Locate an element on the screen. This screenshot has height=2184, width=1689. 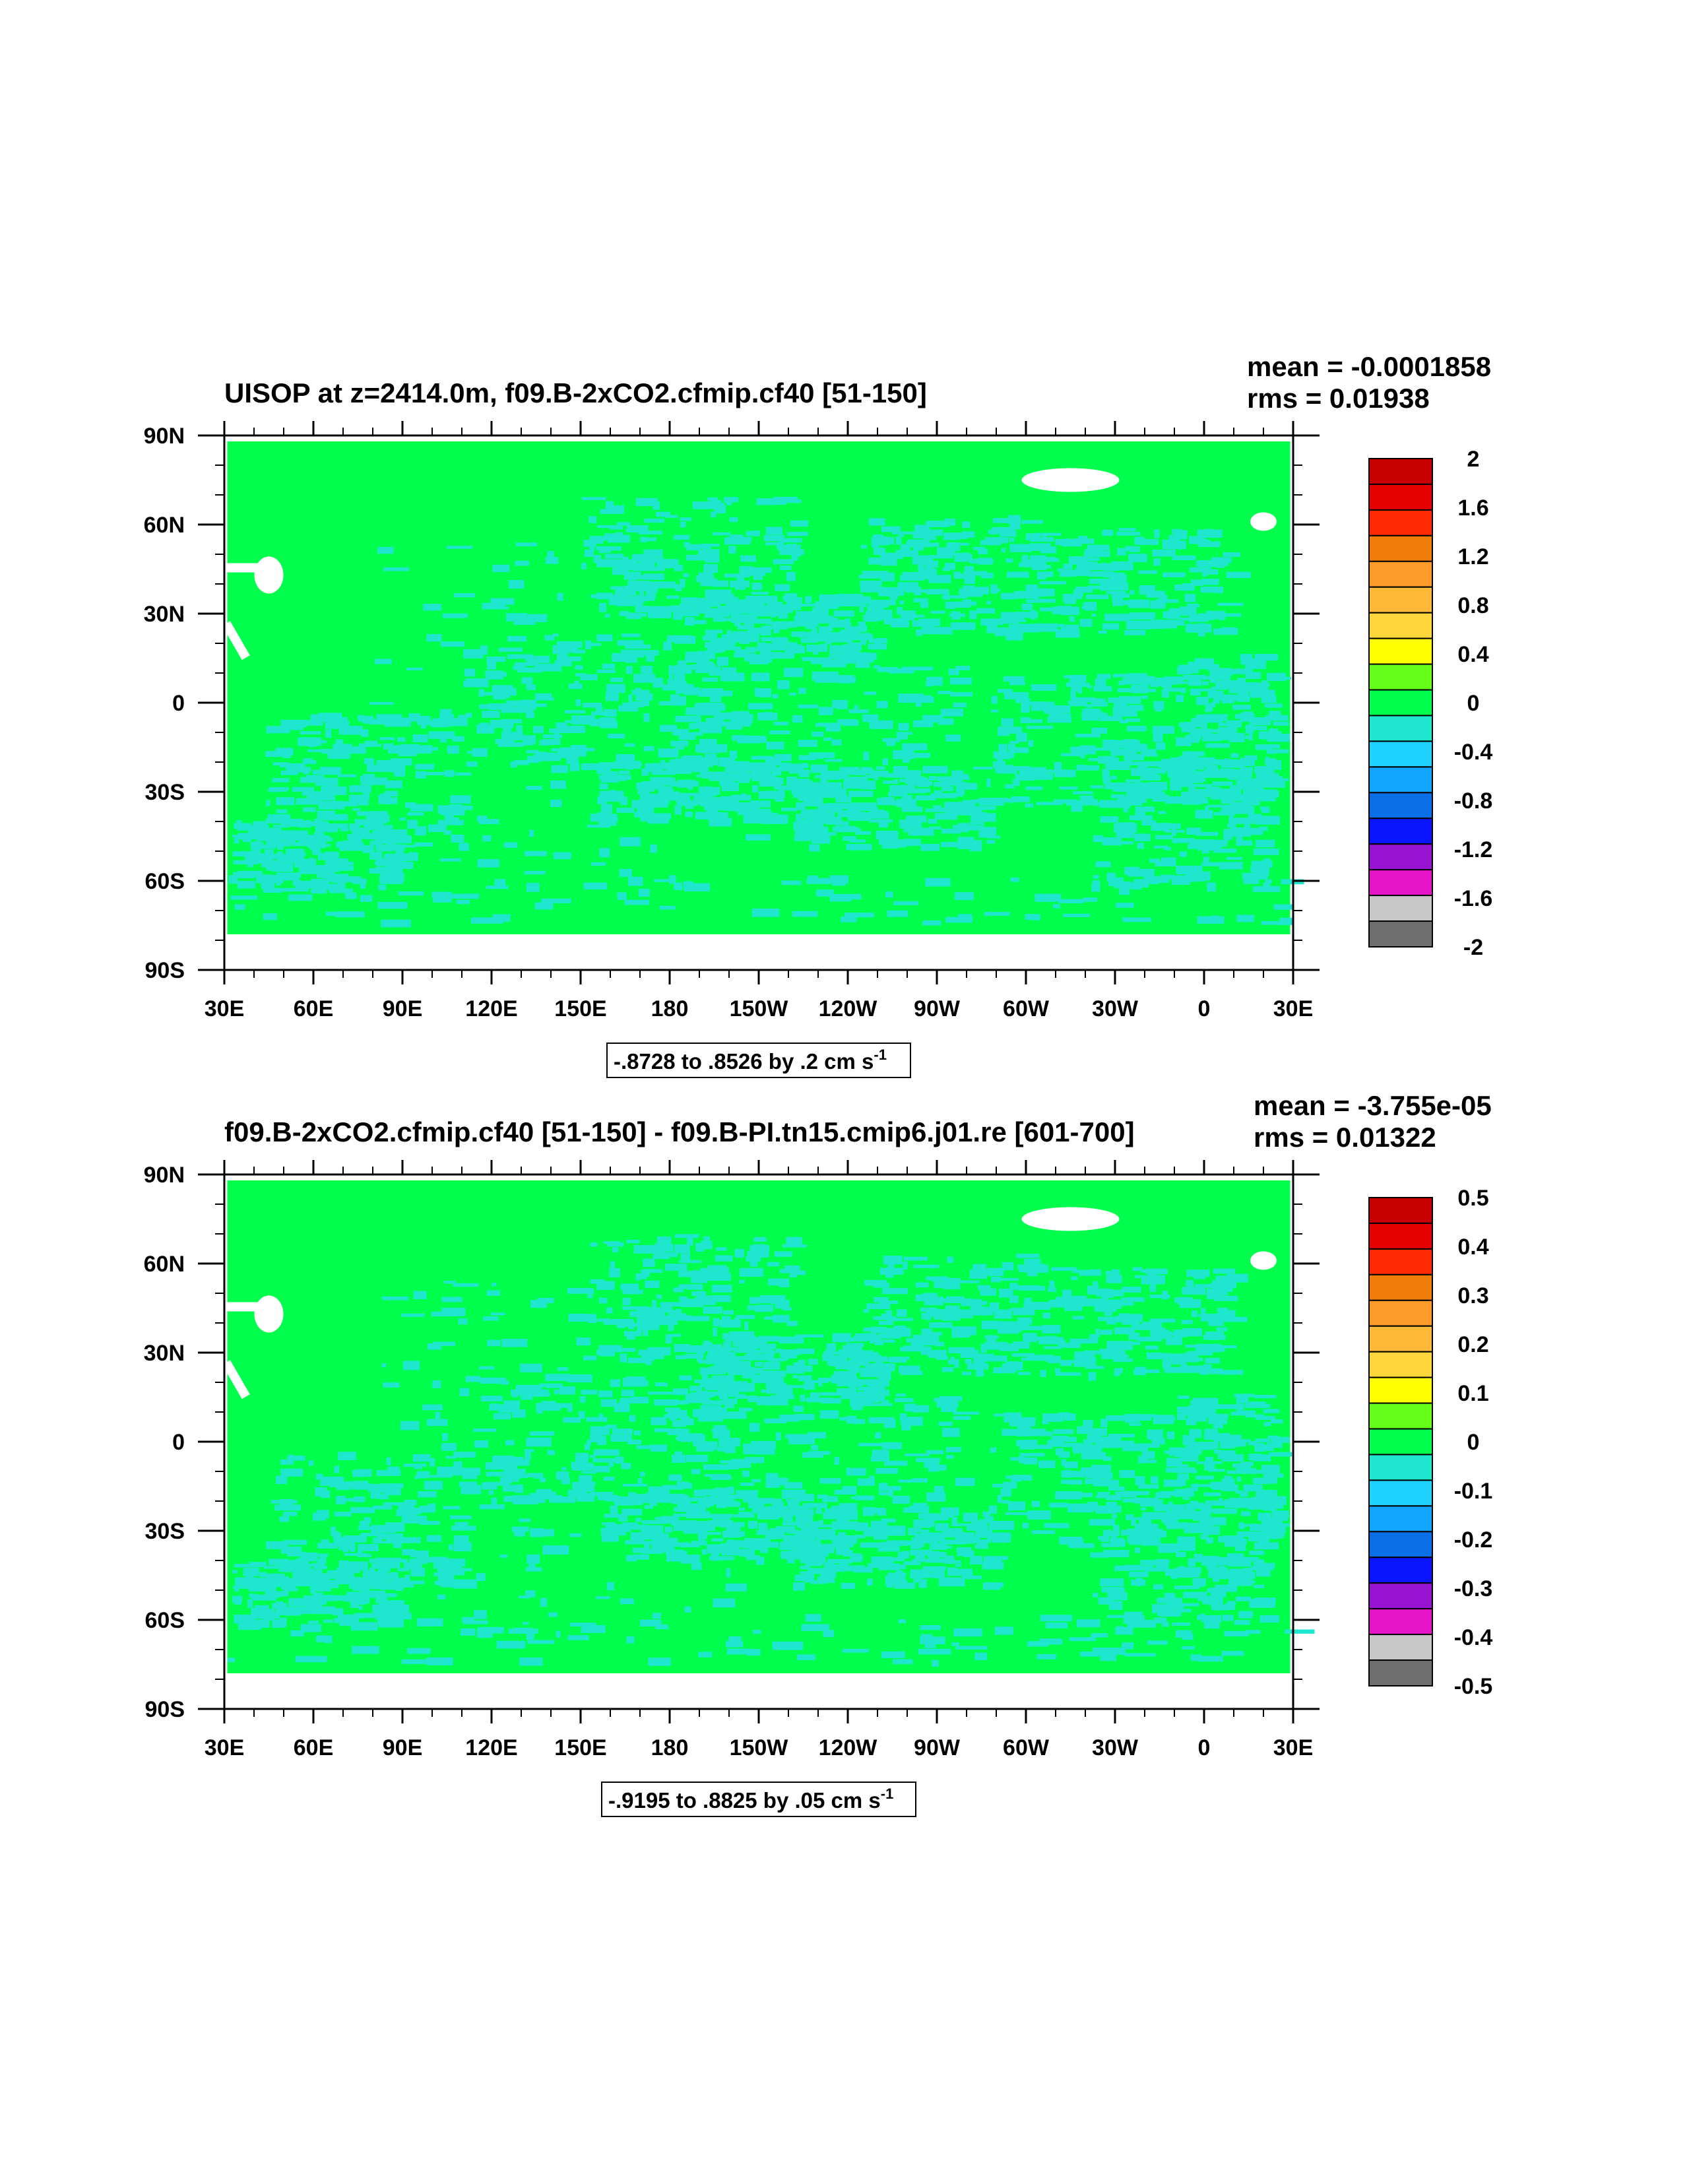
y-tick-label: 30N is located at coordinates (164, 1353).